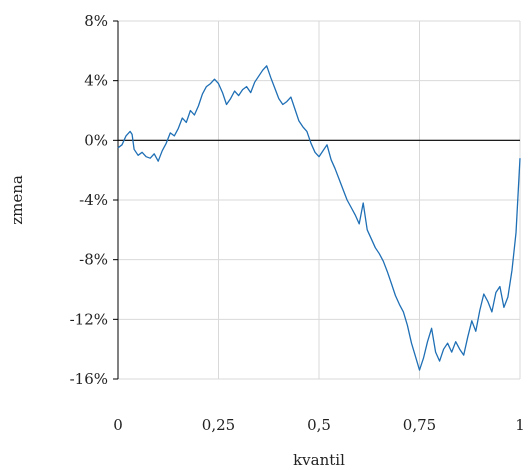 The width and height of the screenshot is (529, 470). Describe the element at coordinates (93, 260) in the screenshot. I see `y-tick-label: -8%` at that location.